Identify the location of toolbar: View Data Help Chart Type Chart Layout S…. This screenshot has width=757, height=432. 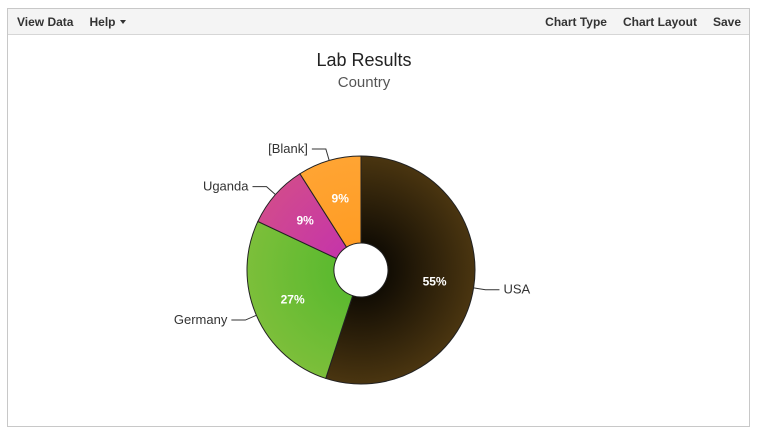
(378, 22).